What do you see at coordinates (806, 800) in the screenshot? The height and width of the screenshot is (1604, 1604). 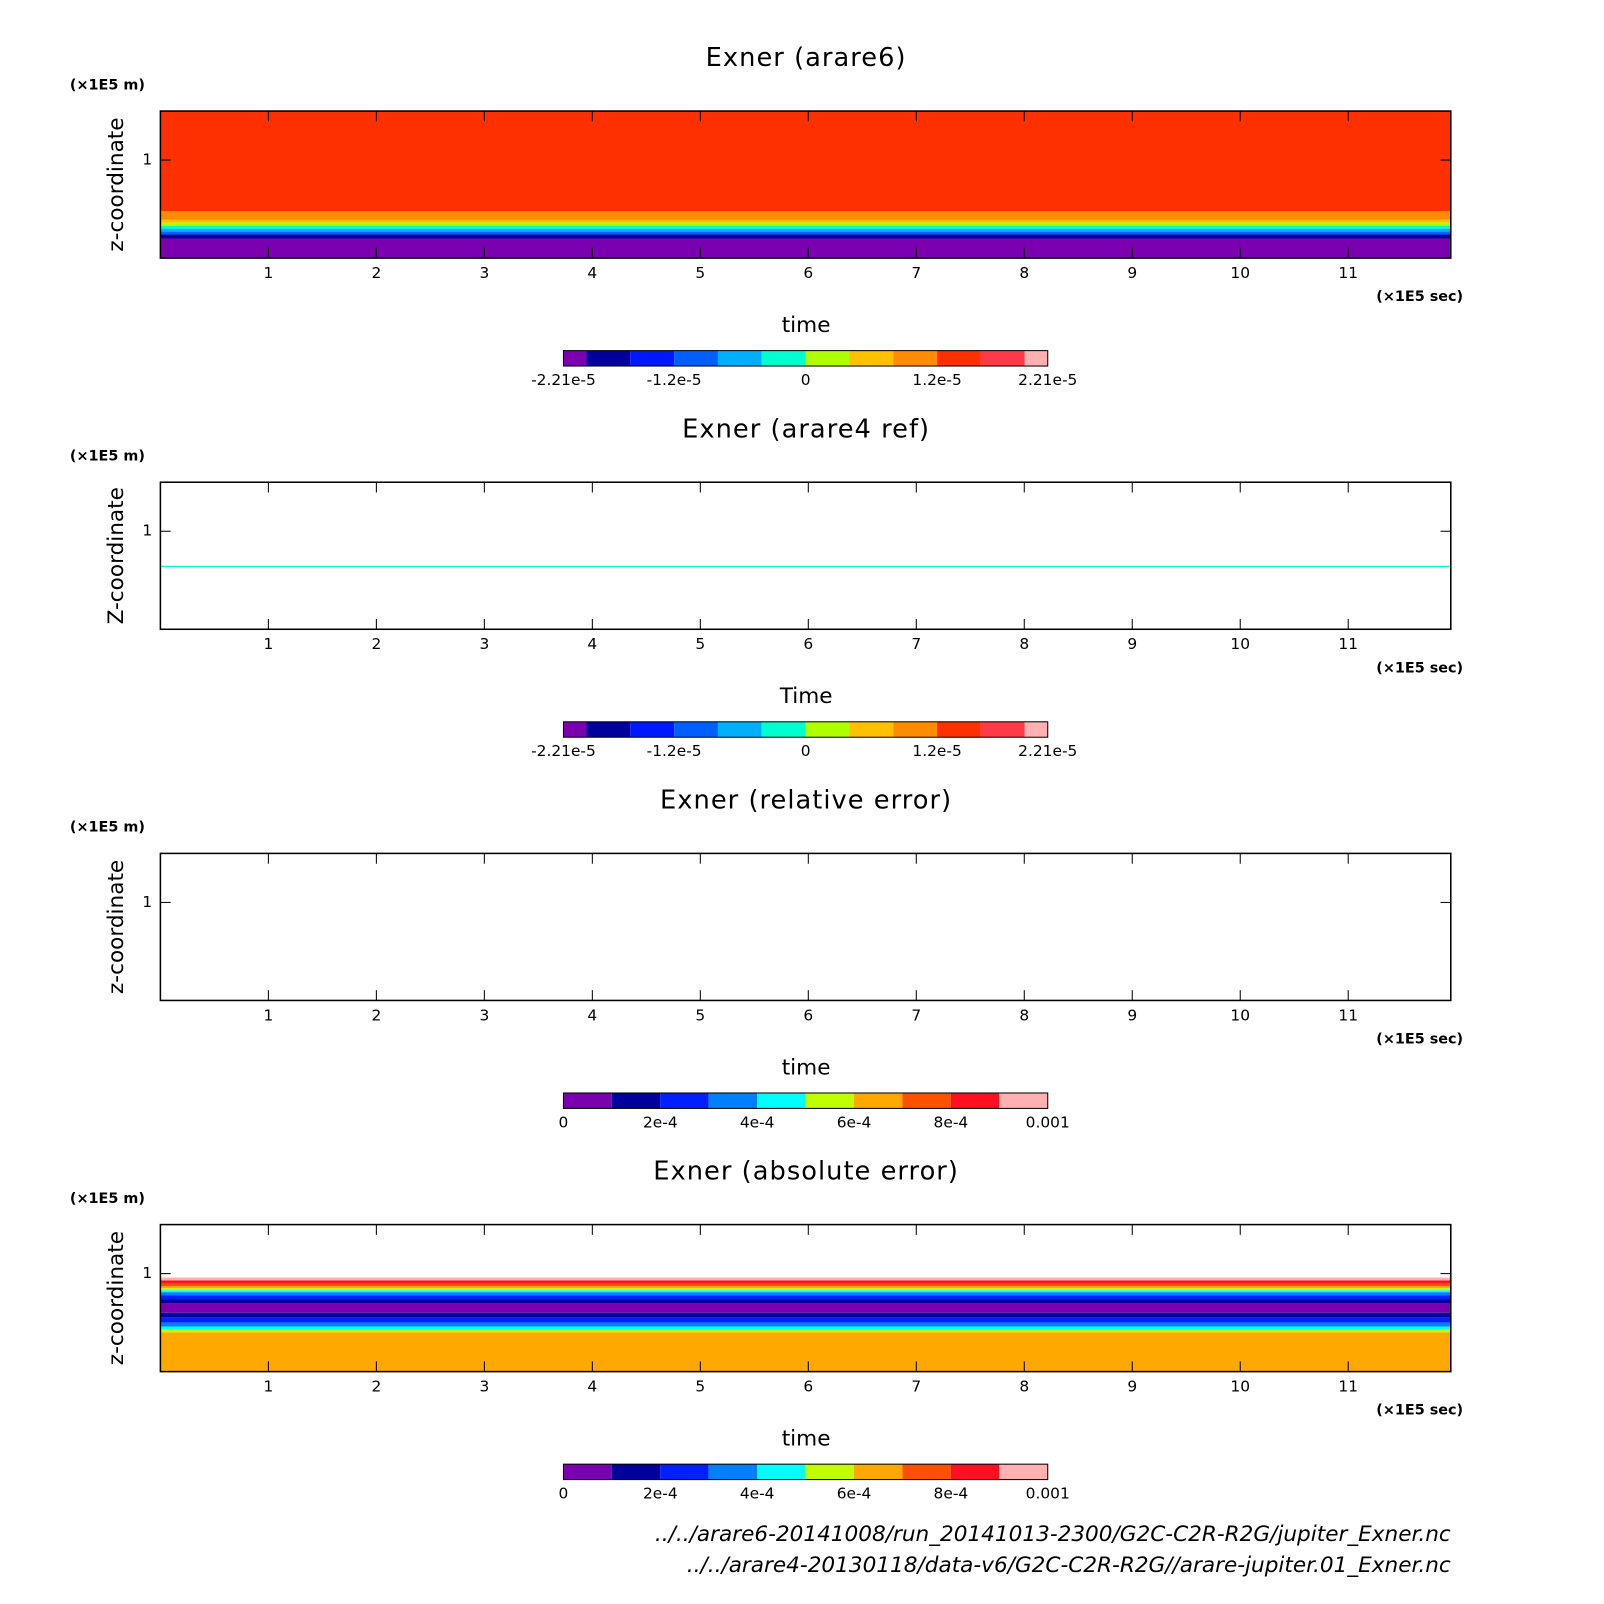 I see `chart-title: Exner (relative error)` at bounding box center [806, 800].